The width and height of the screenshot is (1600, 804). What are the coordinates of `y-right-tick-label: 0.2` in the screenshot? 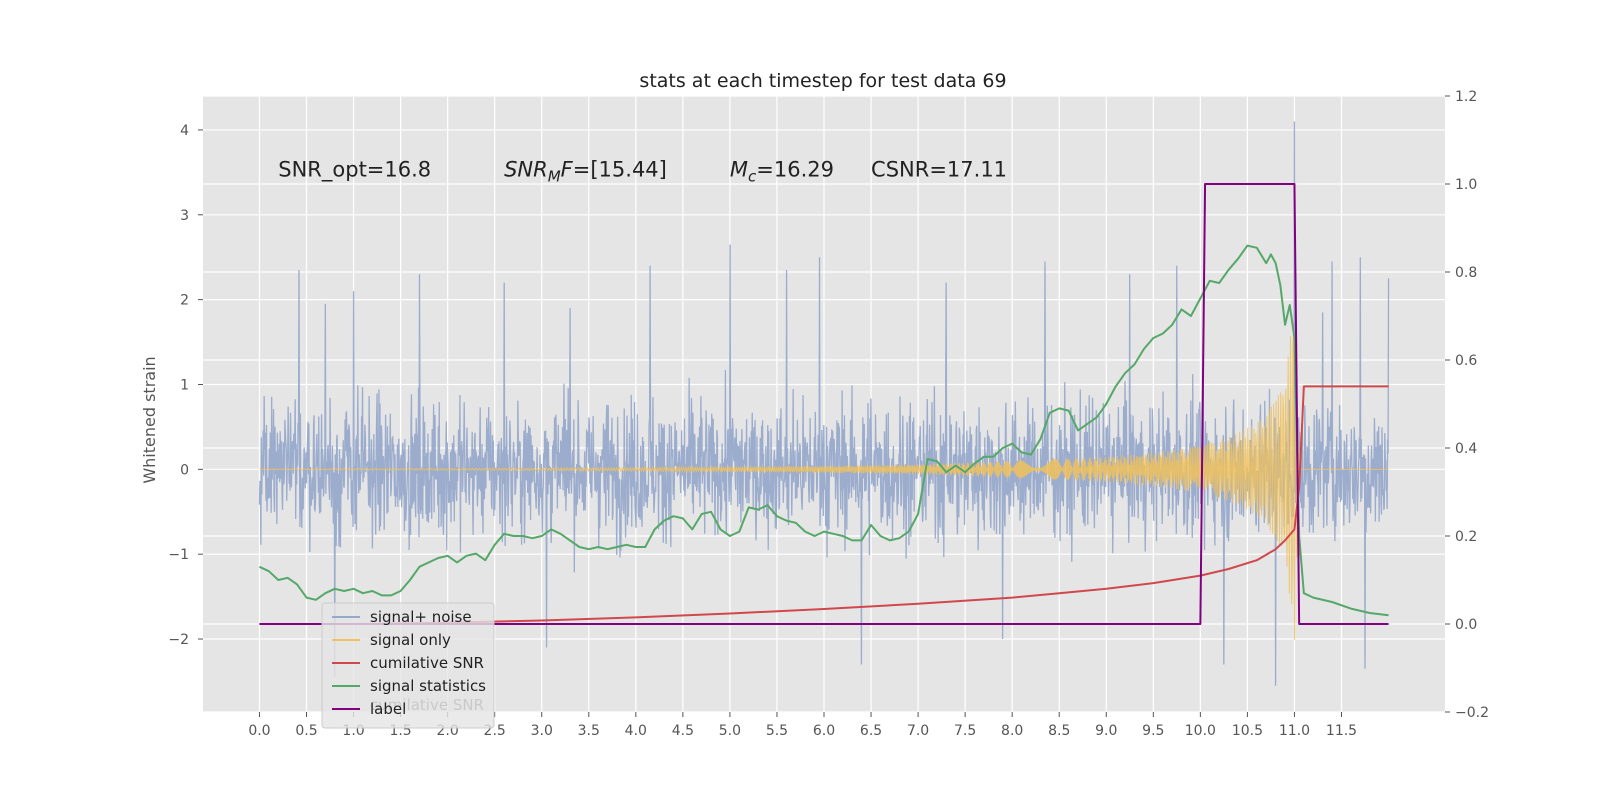 It's located at (1466, 537).